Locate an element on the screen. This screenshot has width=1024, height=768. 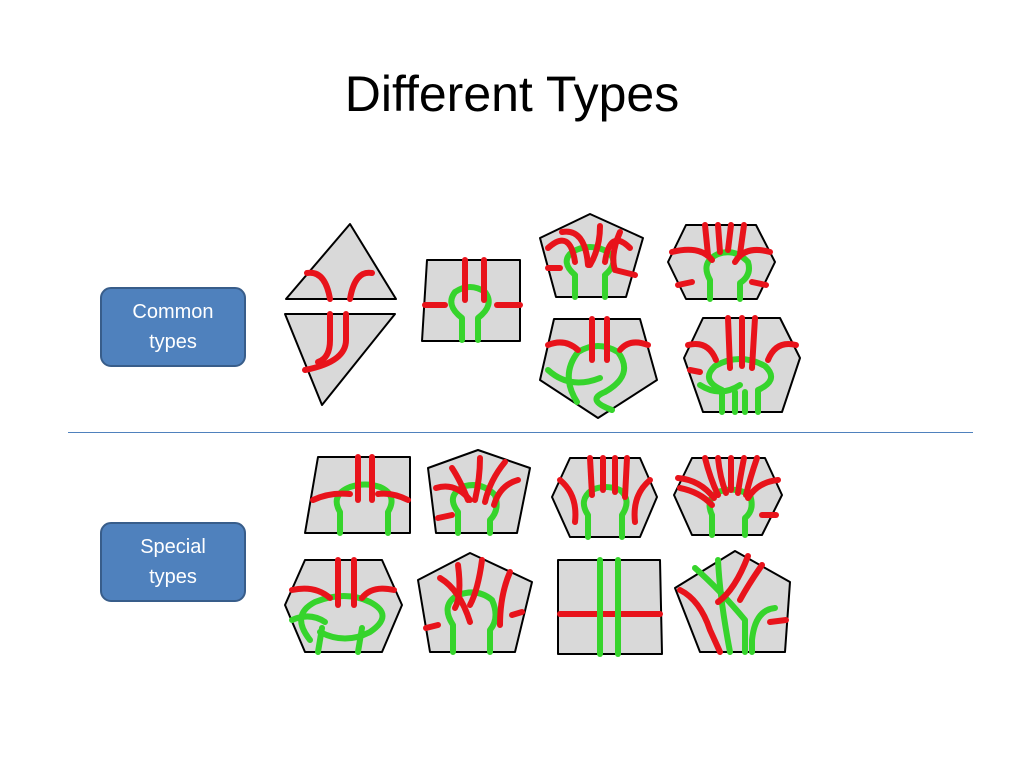
special-types-line-1: Special is located at coordinates (173, 547).